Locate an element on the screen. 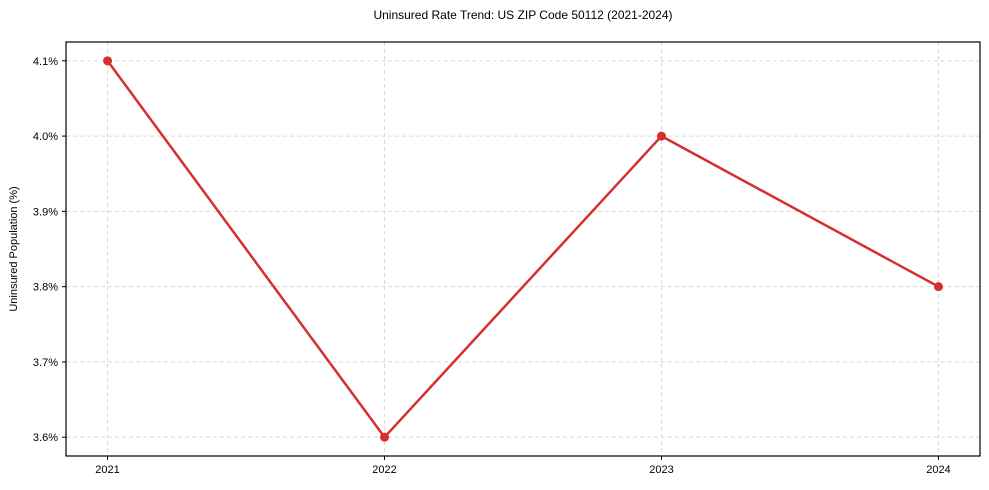 Image resolution: width=989 pixels, height=490 pixels. x-tick-label: 2021 is located at coordinates (107, 470).